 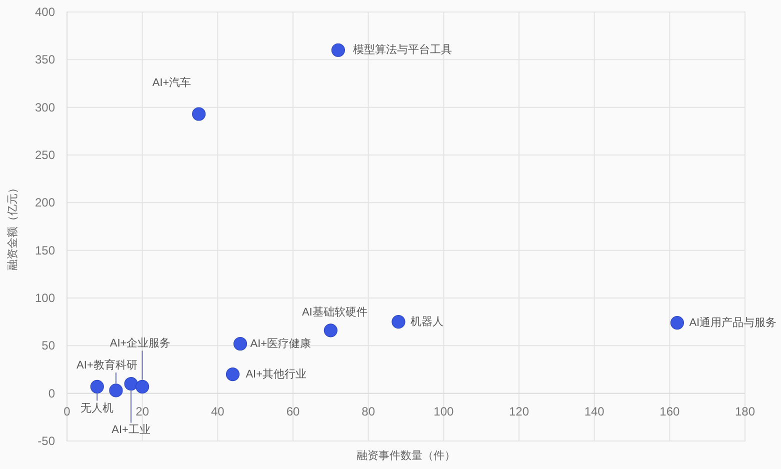 I want to click on x-tick-label: 160, so click(x=670, y=411).